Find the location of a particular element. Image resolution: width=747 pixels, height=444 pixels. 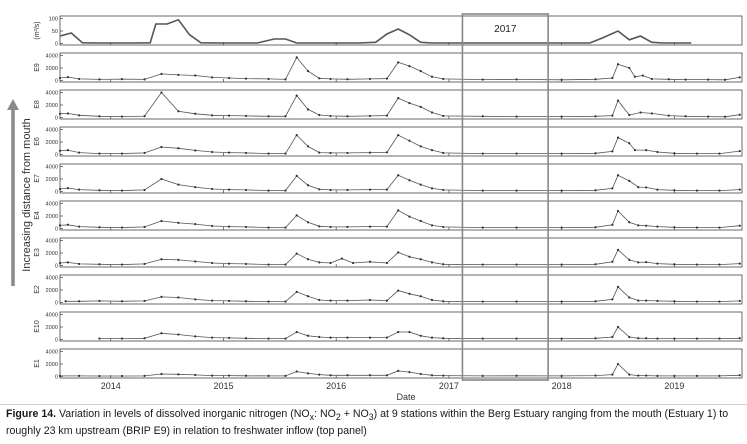

panel-e7: 0 2000 4000 E7 is located at coordinates (388, 179).